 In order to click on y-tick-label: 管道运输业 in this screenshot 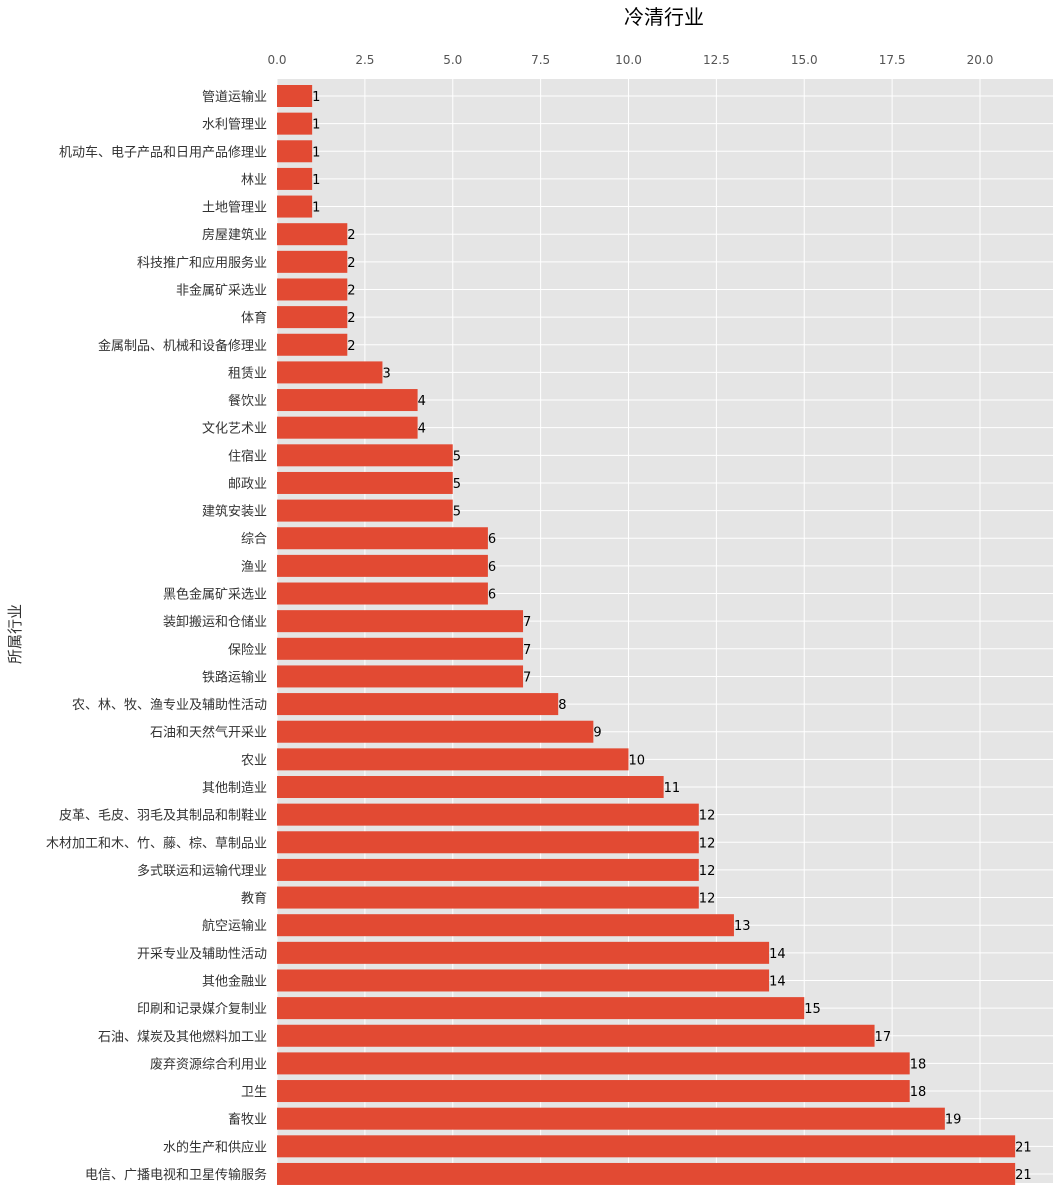, I will do `click(234, 97)`.